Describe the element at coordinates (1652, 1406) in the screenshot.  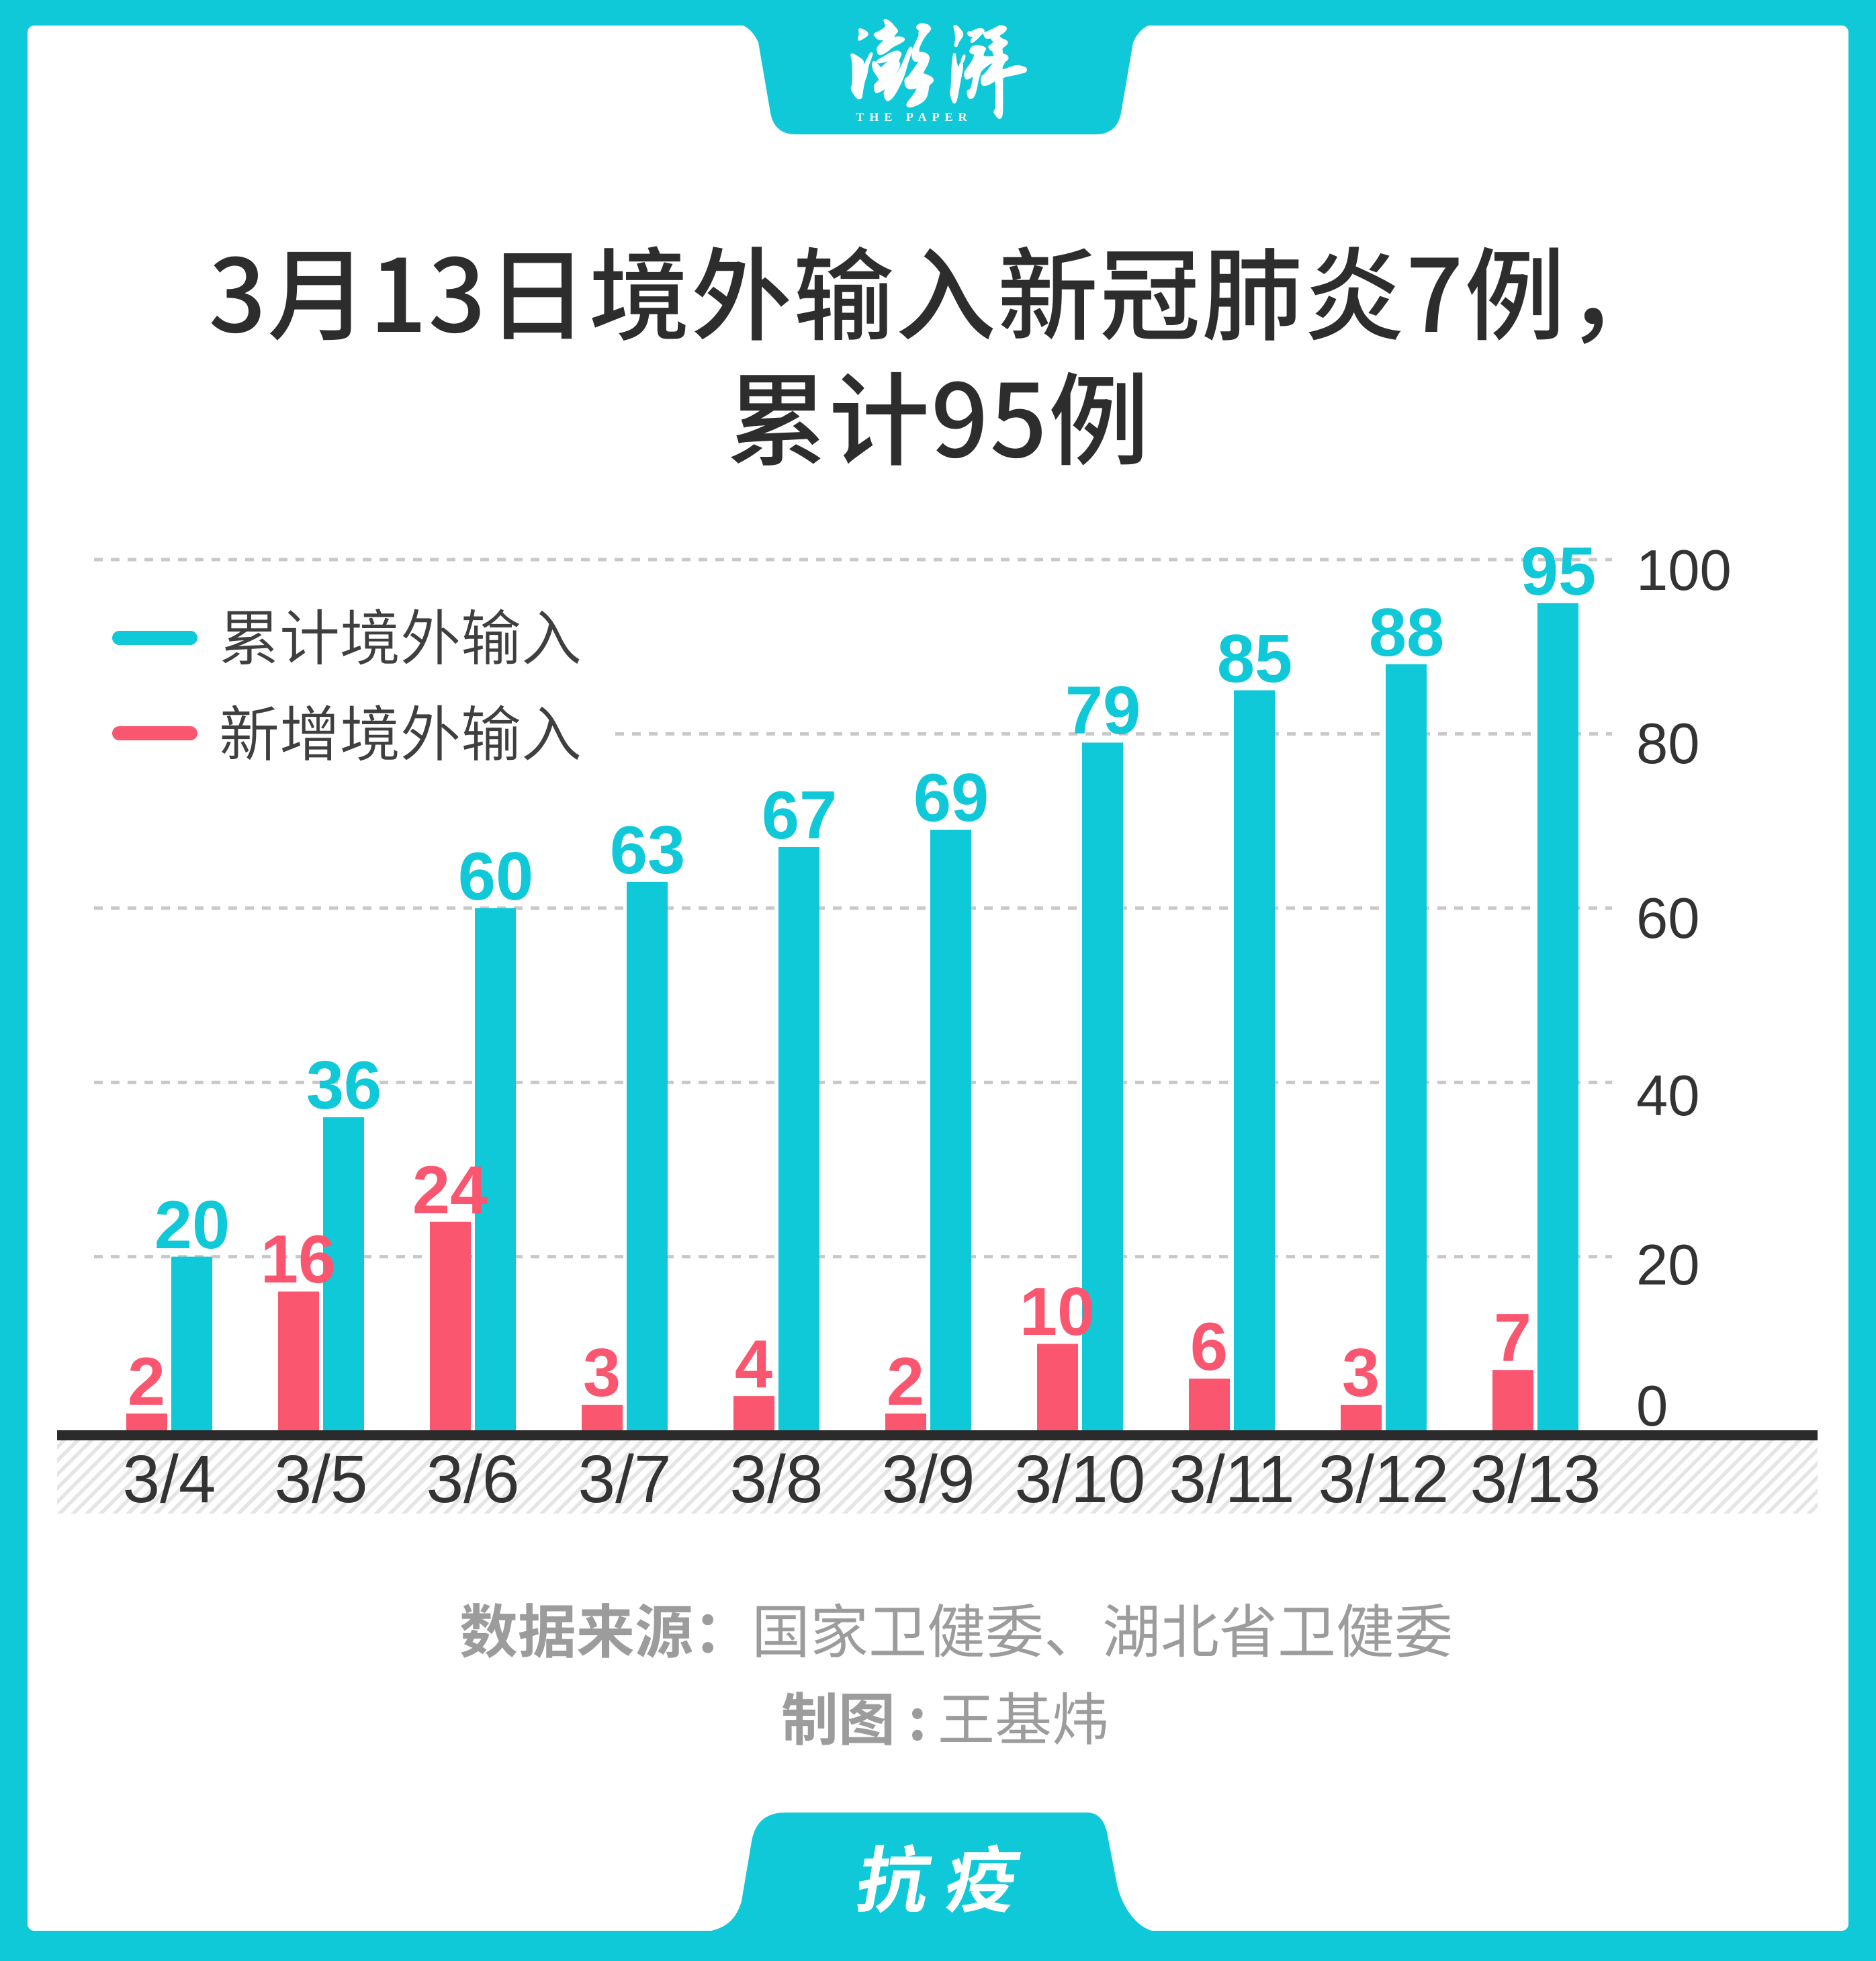
I see `svg-text: 0` at that location.